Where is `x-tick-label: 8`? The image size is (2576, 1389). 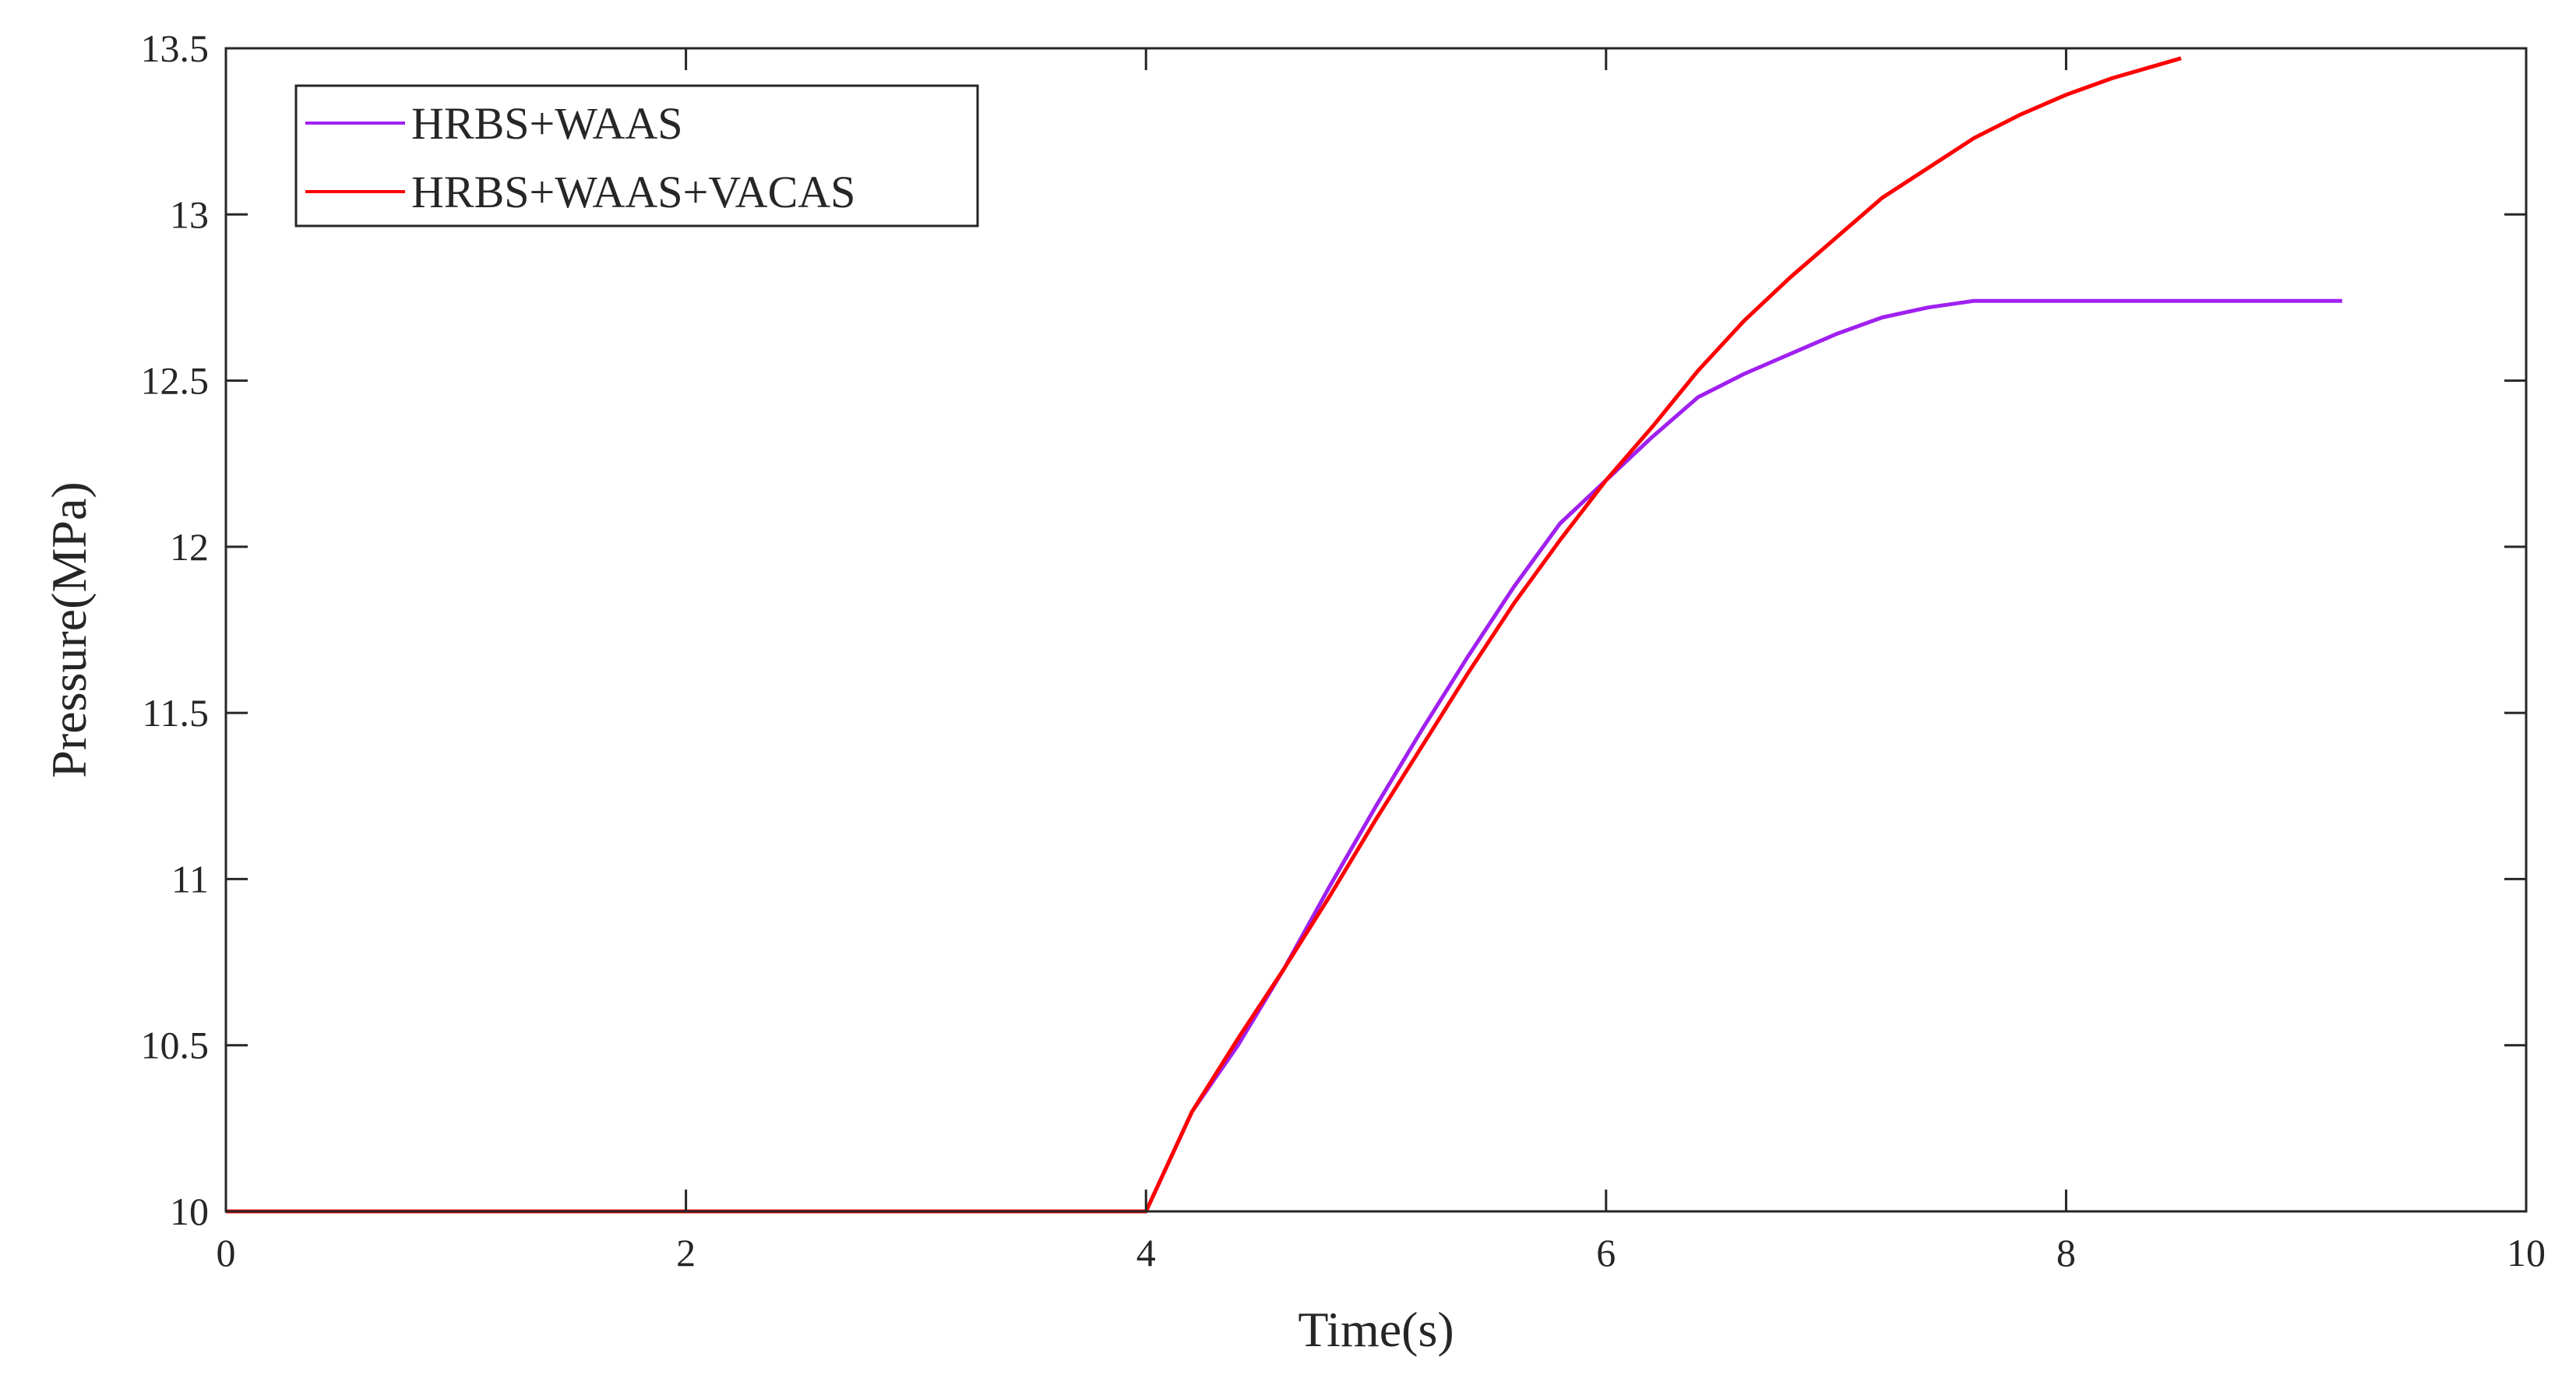
x-tick-label: 8 is located at coordinates (2066, 1252).